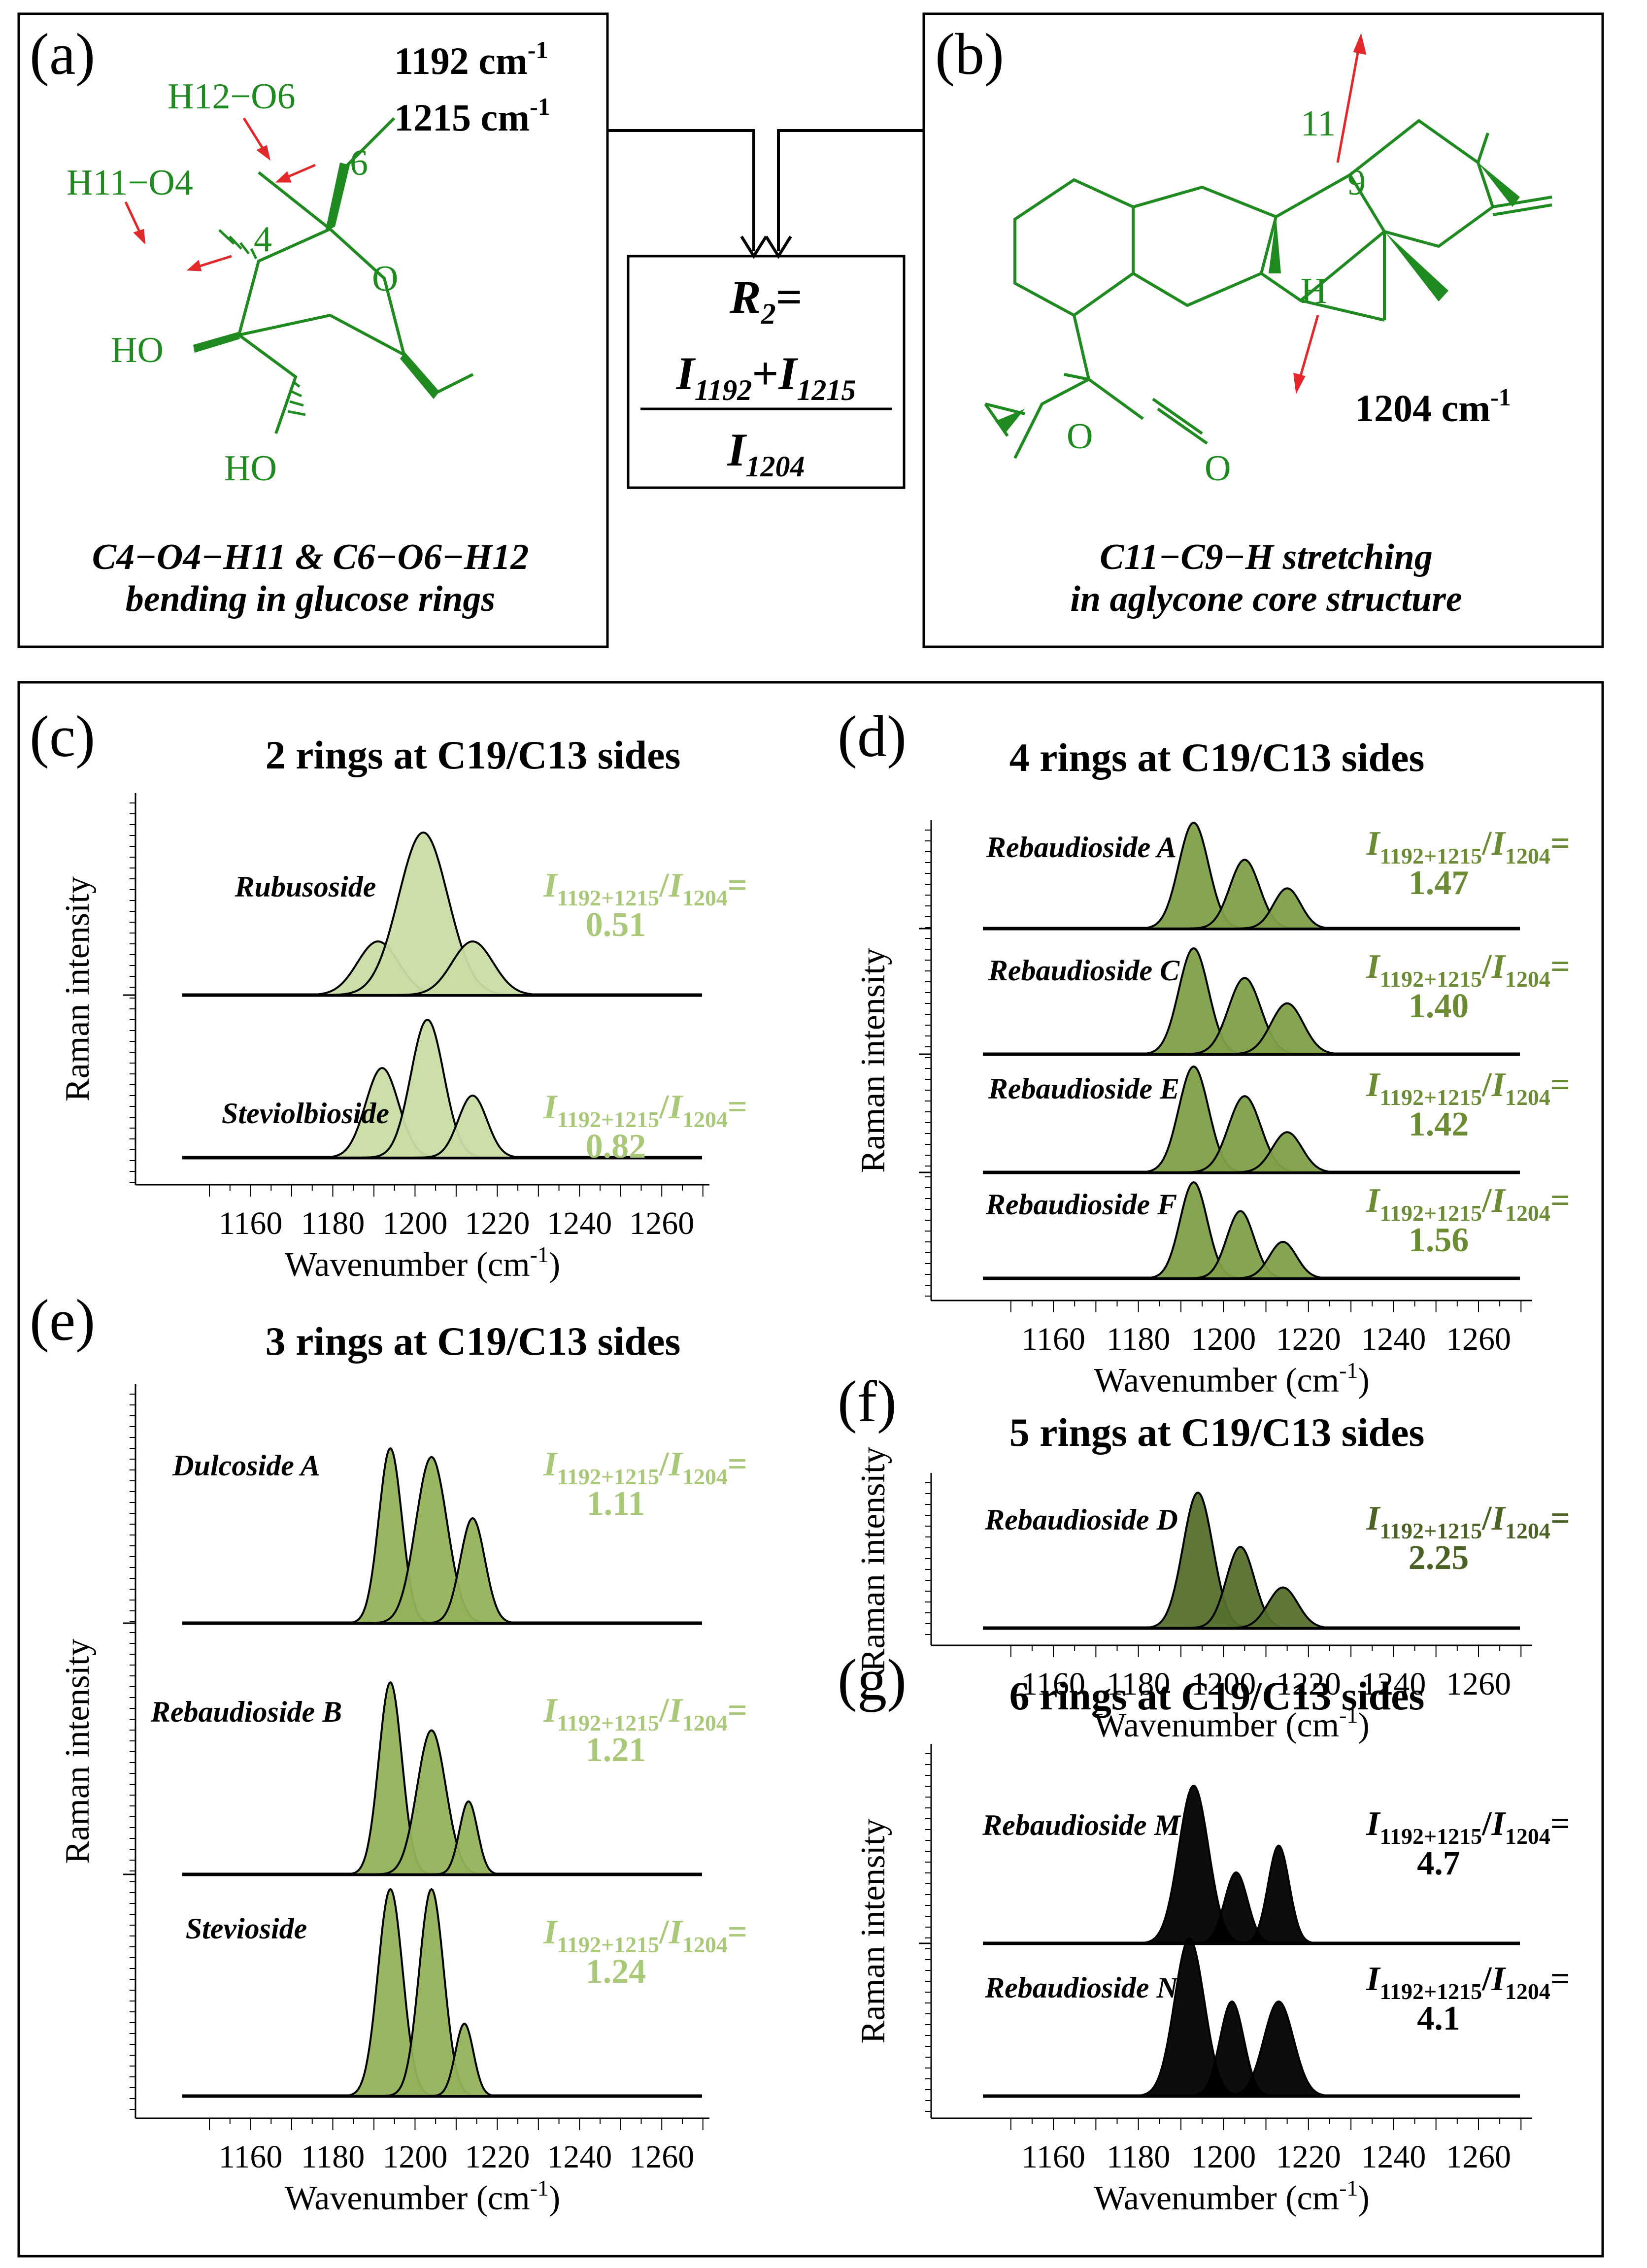 The width and height of the screenshot is (1647, 2268). Describe the element at coordinates (62, 54) in the screenshot. I see `panel-a-letter: (a)` at that location.